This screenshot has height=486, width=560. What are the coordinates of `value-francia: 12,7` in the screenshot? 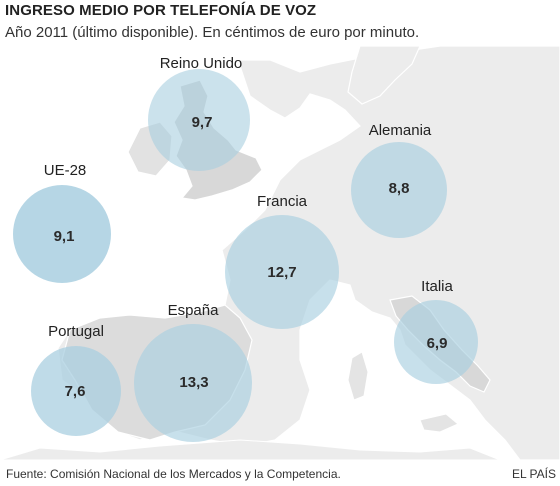 It's located at (281, 272).